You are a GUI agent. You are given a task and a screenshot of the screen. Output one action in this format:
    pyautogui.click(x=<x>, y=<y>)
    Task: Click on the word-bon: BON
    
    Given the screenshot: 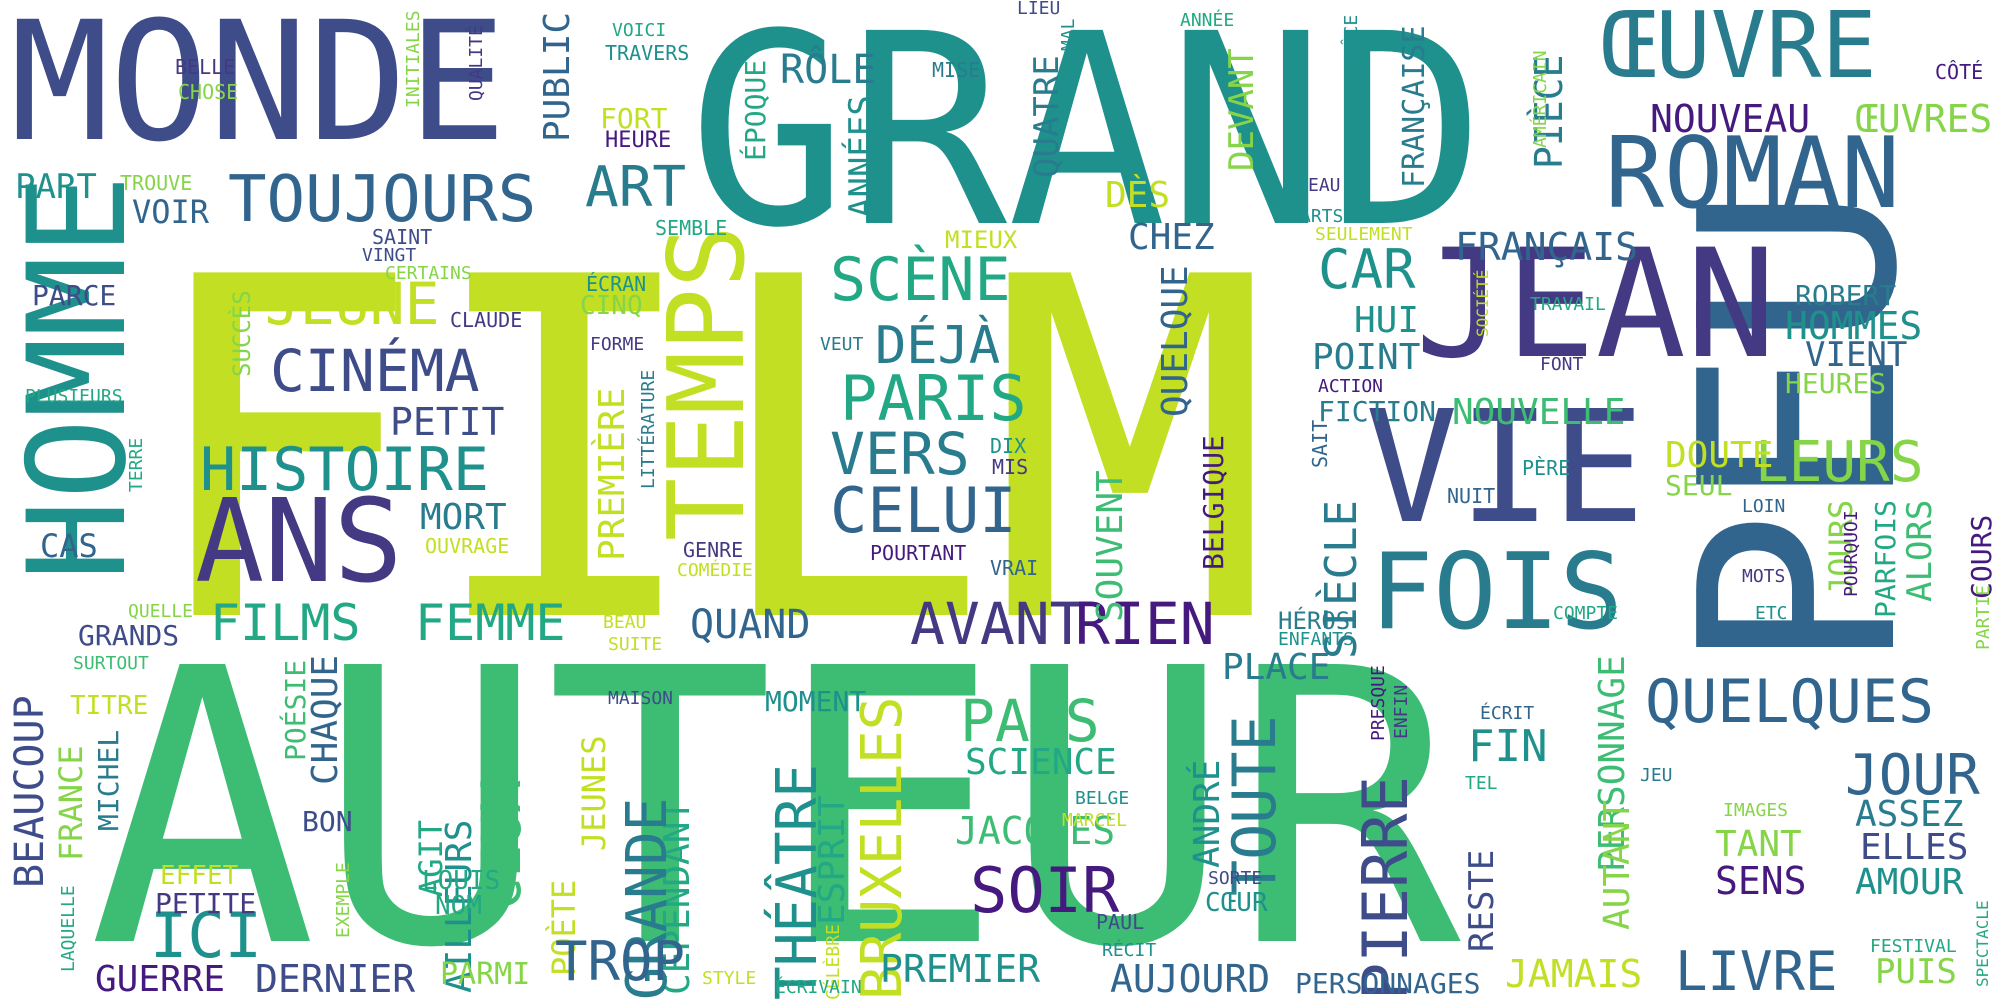 What is the action you would take?
    pyautogui.click(x=327, y=821)
    